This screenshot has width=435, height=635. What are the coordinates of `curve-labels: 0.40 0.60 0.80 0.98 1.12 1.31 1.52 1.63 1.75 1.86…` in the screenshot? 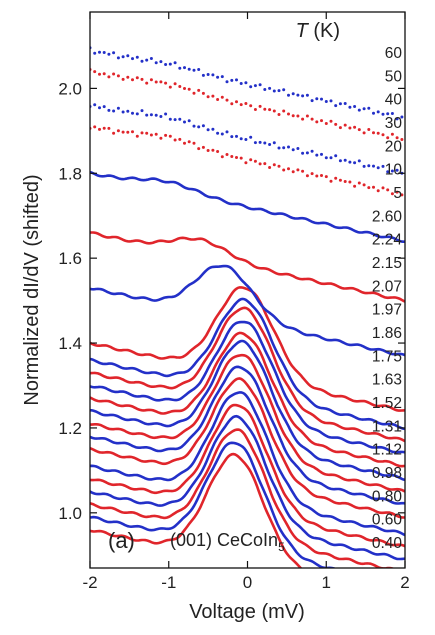 It's located at (387, 298).